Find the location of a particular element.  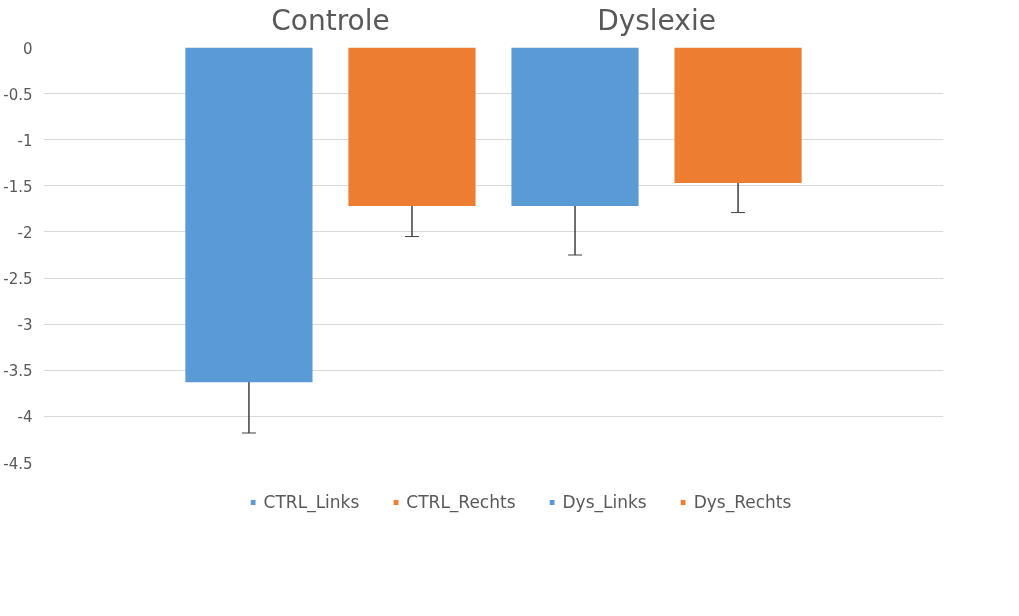

y-tick-label: -4.5 is located at coordinates (18, 463).